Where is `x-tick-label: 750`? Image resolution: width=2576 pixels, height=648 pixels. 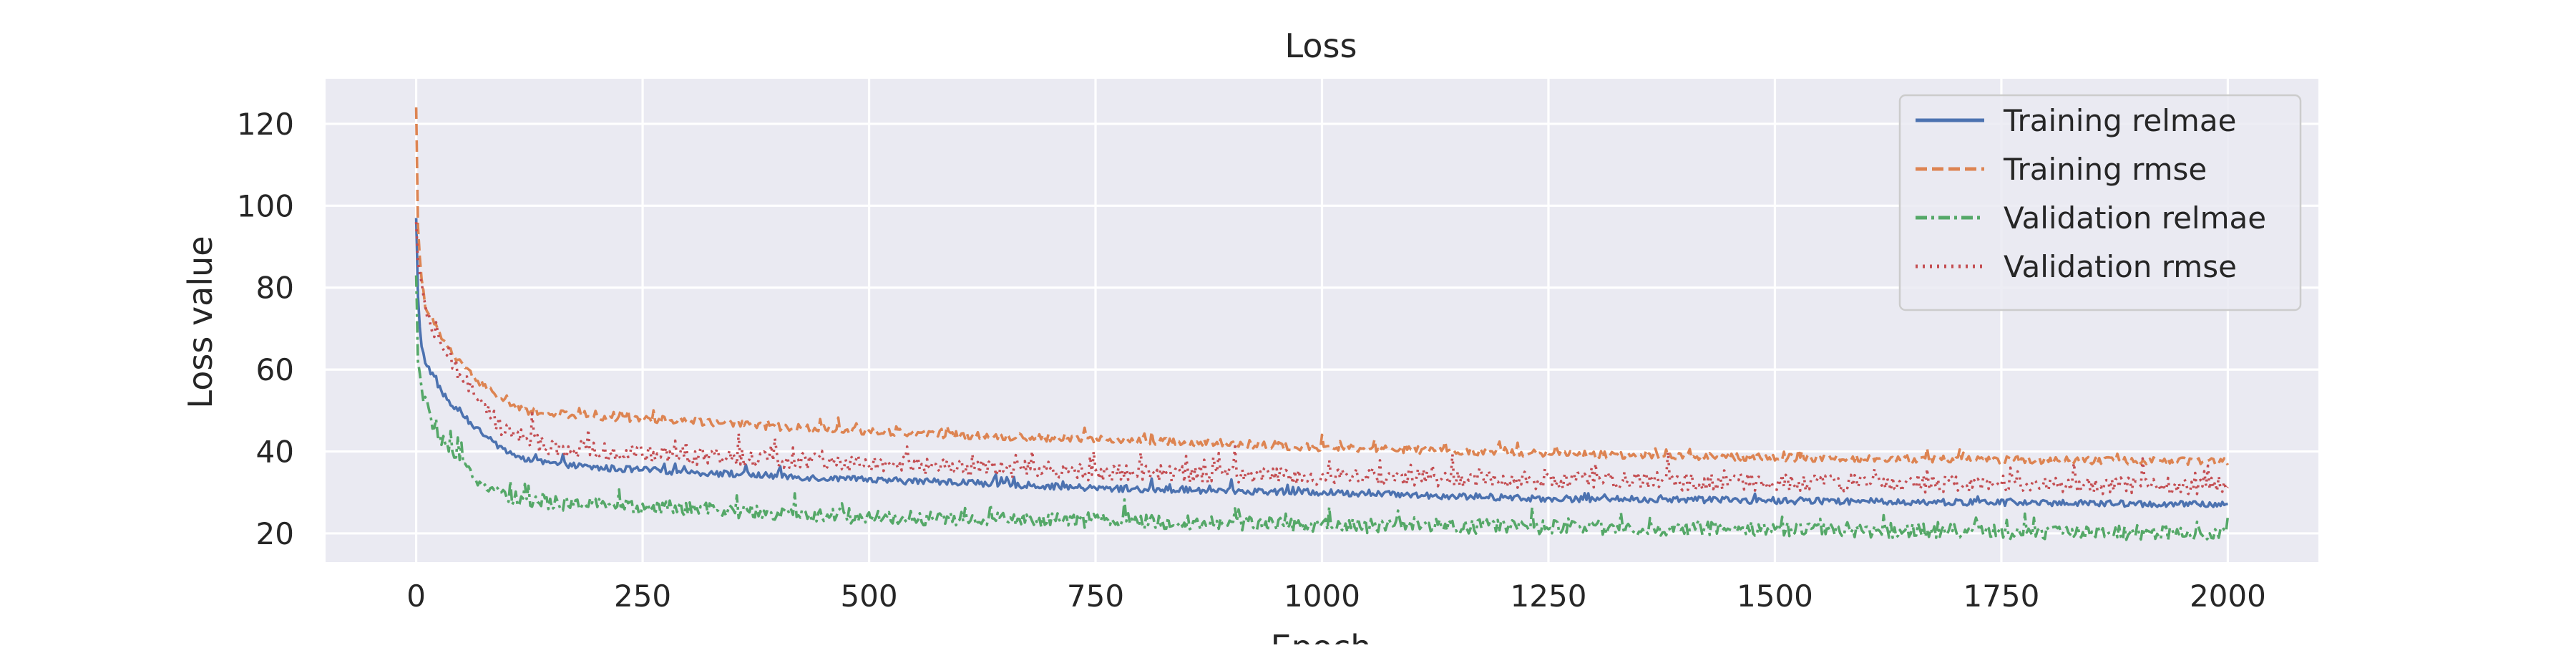 x-tick-label: 750 is located at coordinates (1095, 596).